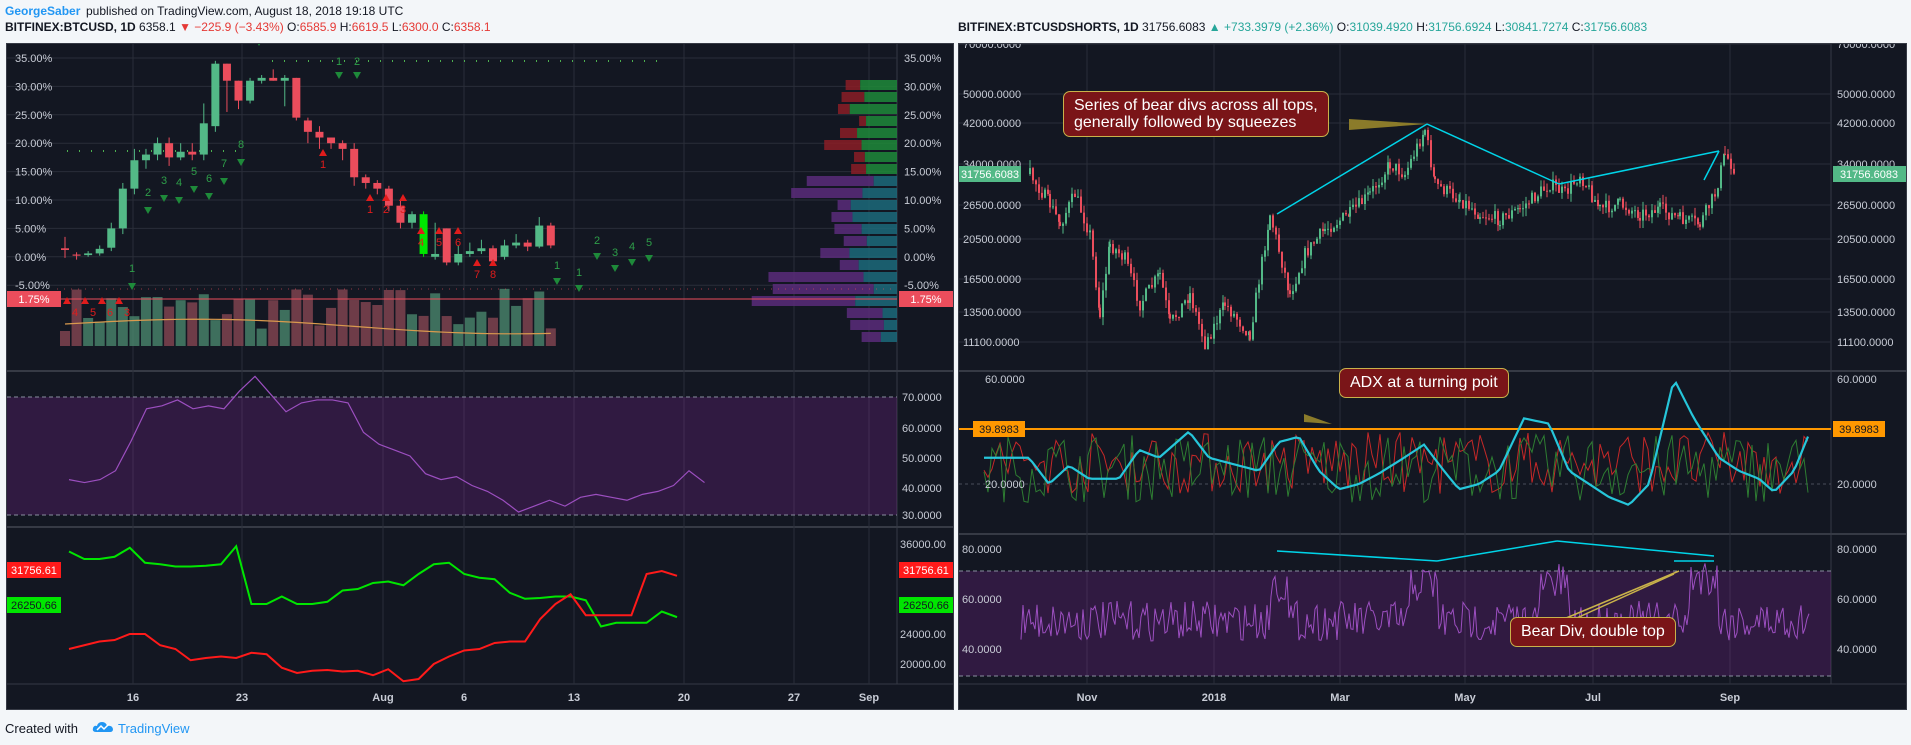 The image size is (1911, 745). Describe the element at coordinates (403, 210) in the screenshot. I see `td-count: 3` at that location.